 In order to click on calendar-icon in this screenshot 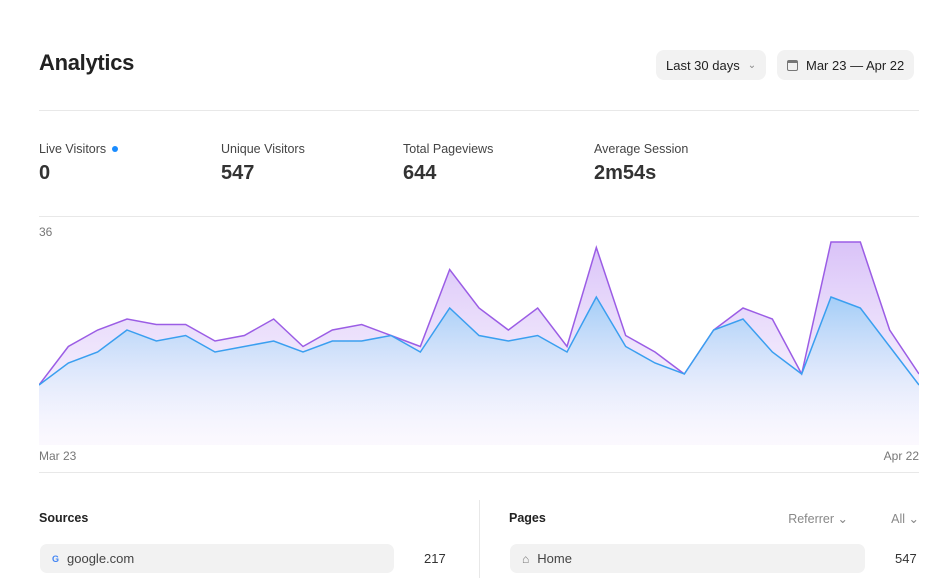, I will do `click(792, 65)`.